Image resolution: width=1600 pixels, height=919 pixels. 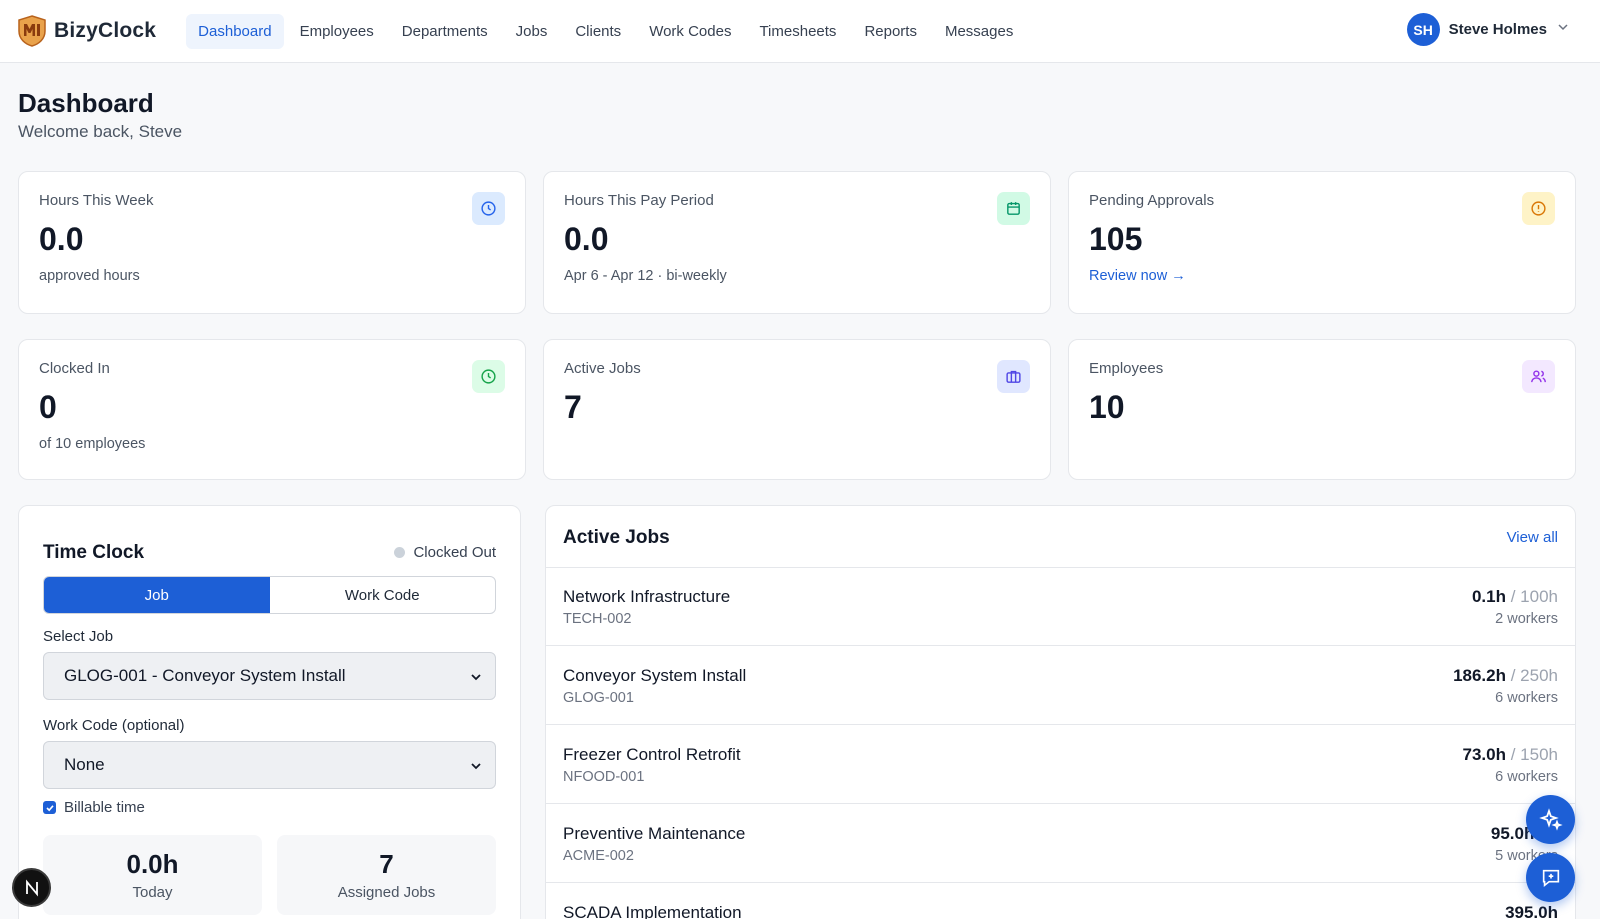 I want to click on job-hours-total: / 150h, so click(x=1532, y=754).